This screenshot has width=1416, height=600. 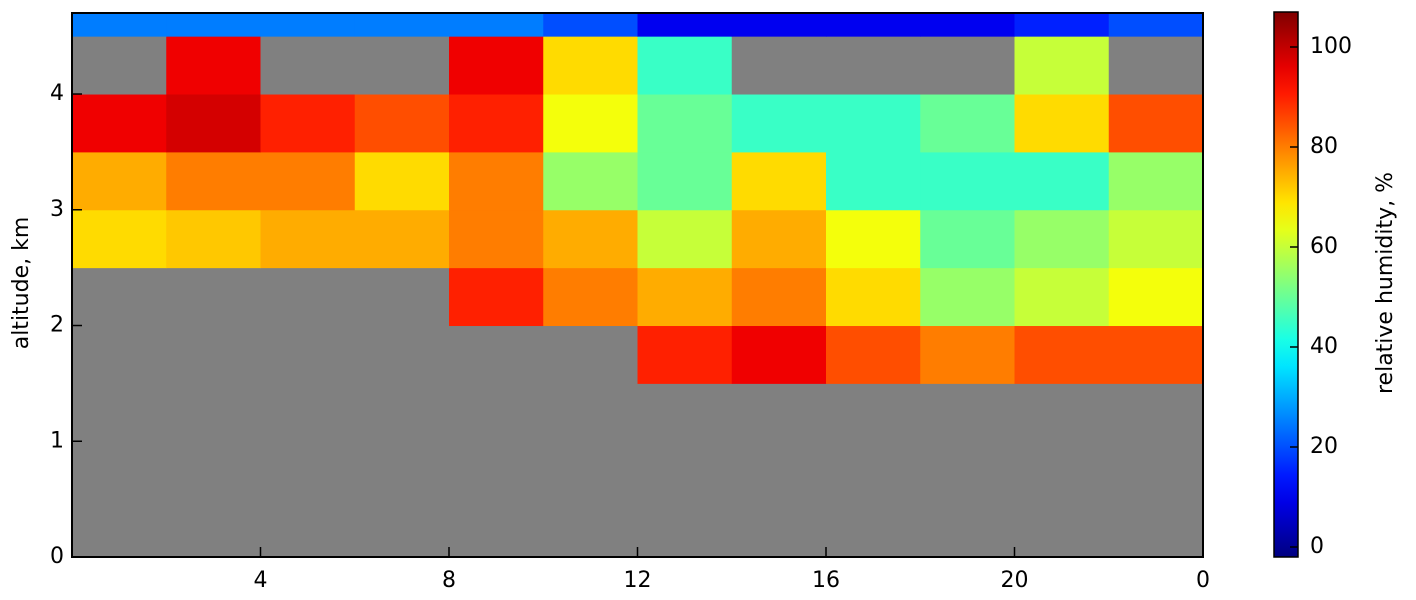 What do you see at coordinates (1015, 580) in the screenshot?
I see `x-tick-label: 20` at bounding box center [1015, 580].